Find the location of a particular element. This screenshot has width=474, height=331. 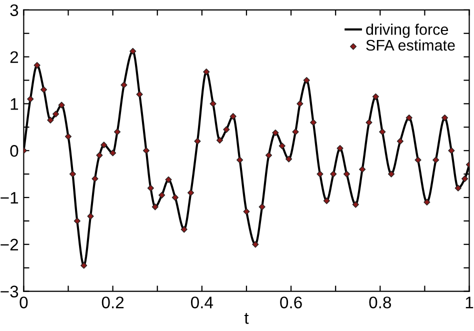

y-tick-label: 0 is located at coordinates (14, 151).